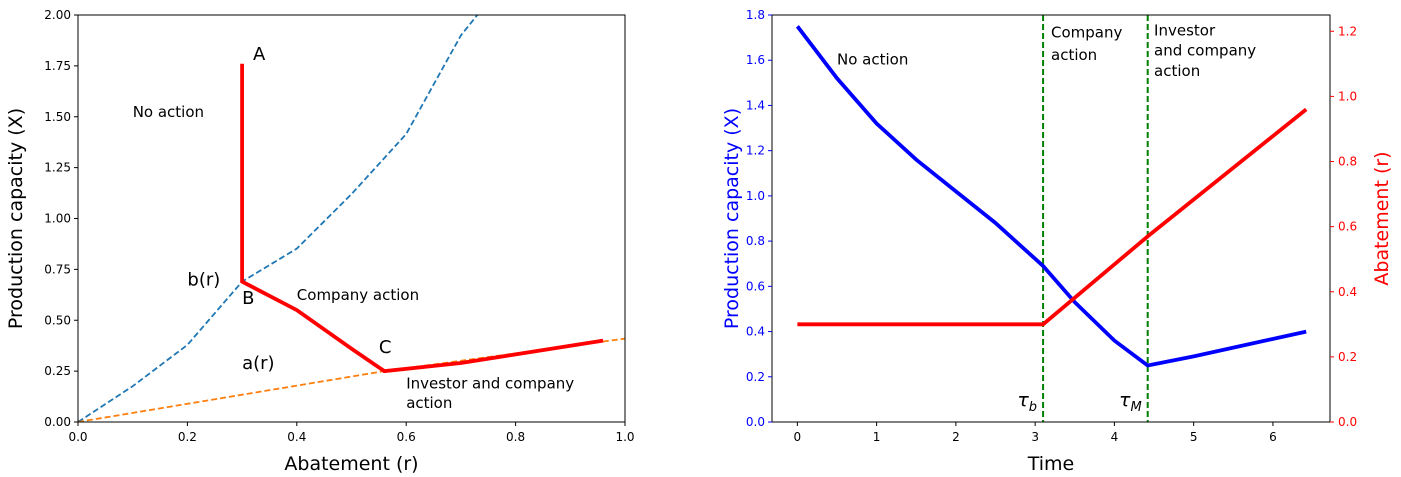  I want to click on left-y-tick-label: 1.25, so click(57, 168).